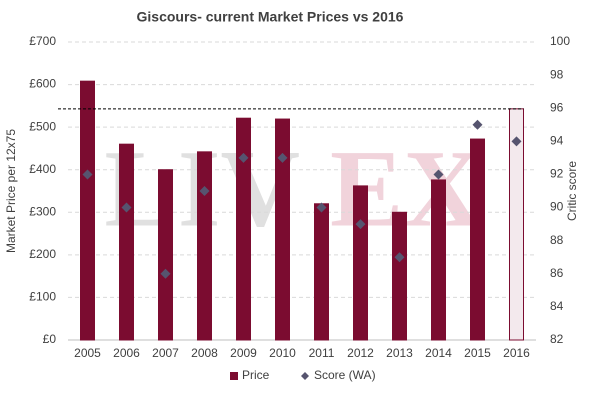  What do you see at coordinates (42, 84) in the screenshot?
I see `y-tick-label: £600` at bounding box center [42, 84].